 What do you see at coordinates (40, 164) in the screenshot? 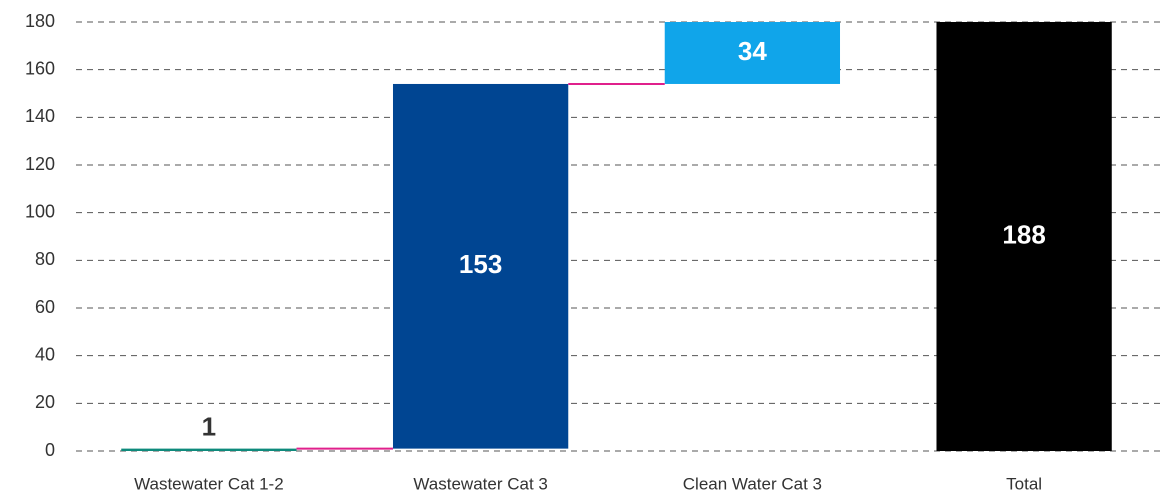
I see `y-tick-label: 120` at bounding box center [40, 164].